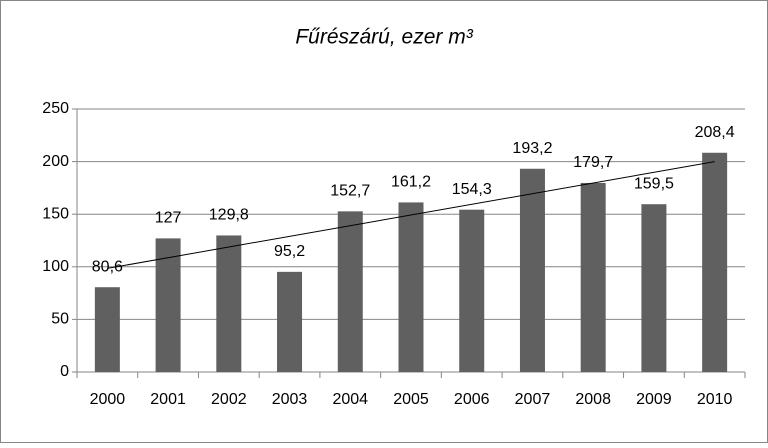 This screenshot has width=768, height=448. What do you see at coordinates (108, 399) in the screenshot?
I see `x-tick-label: 2000` at bounding box center [108, 399].